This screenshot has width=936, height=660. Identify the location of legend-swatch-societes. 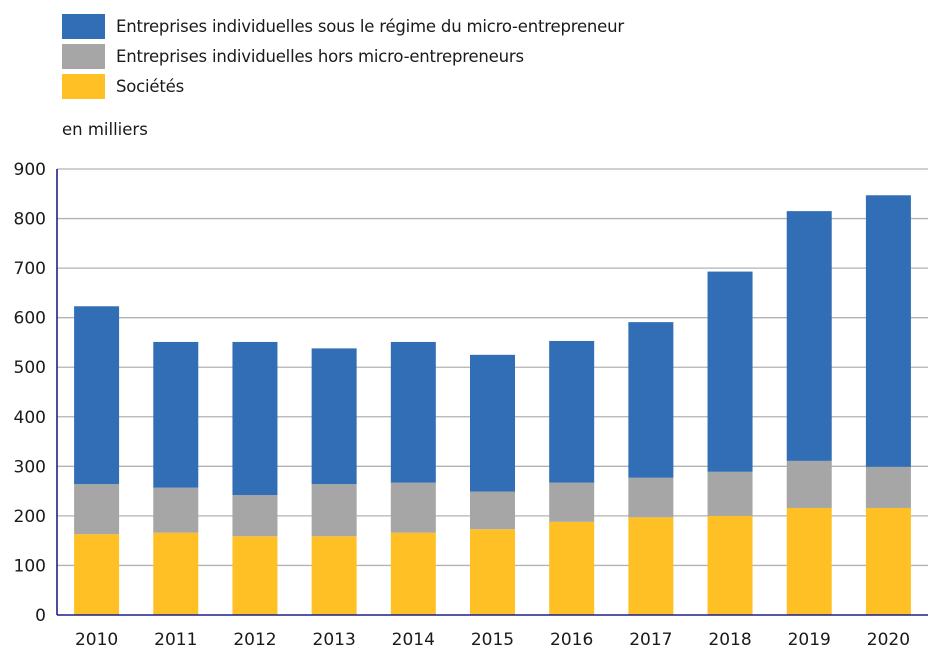
(83, 86).